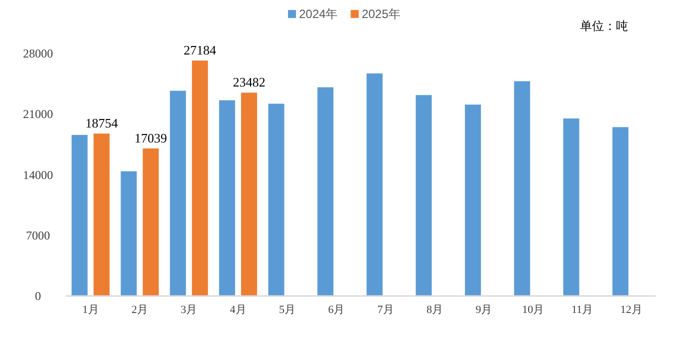 The width and height of the screenshot is (680, 341). I want to click on data-label: 17039, so click(150, 138).